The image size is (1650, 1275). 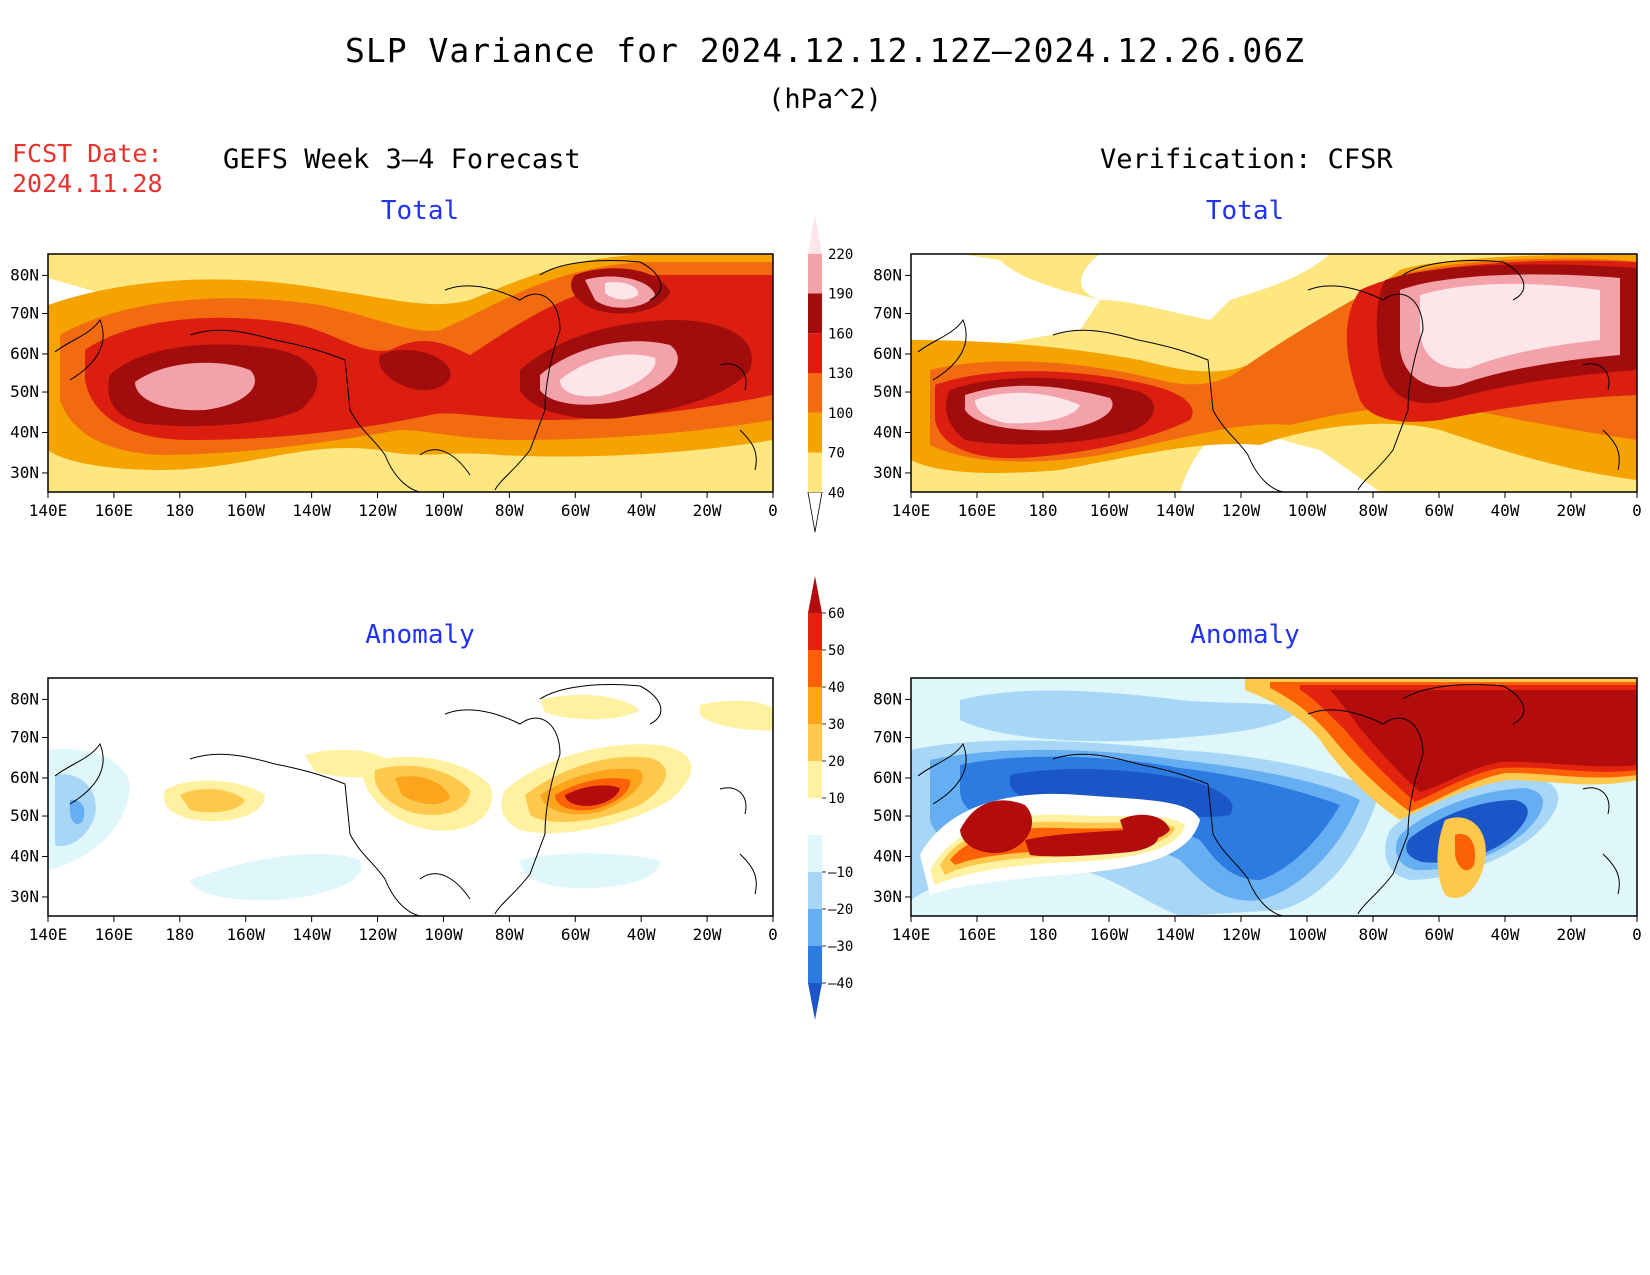 What do you see at coordinates (840, 947) in the screenshot?
I see `anomaly-colorbar-label: –30` at bounding box center [840, 947].